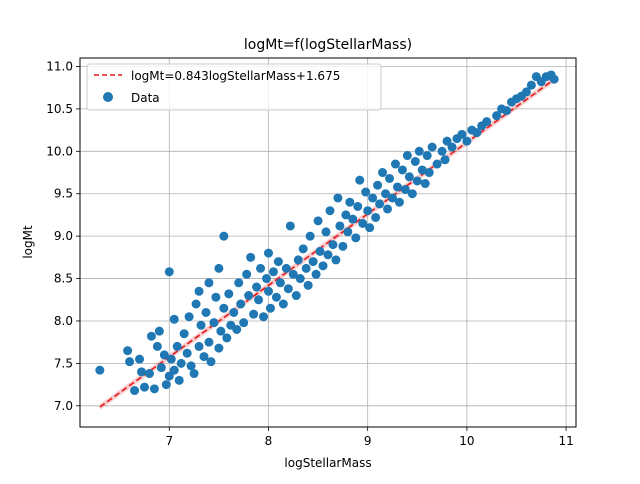 Image resolution: width=640 pixels, height=484 pixels. What do you see at coordinates (63, 321) in the screenshot?
I see `y-tick-label: 8.0` at bounding box center [63, 321].